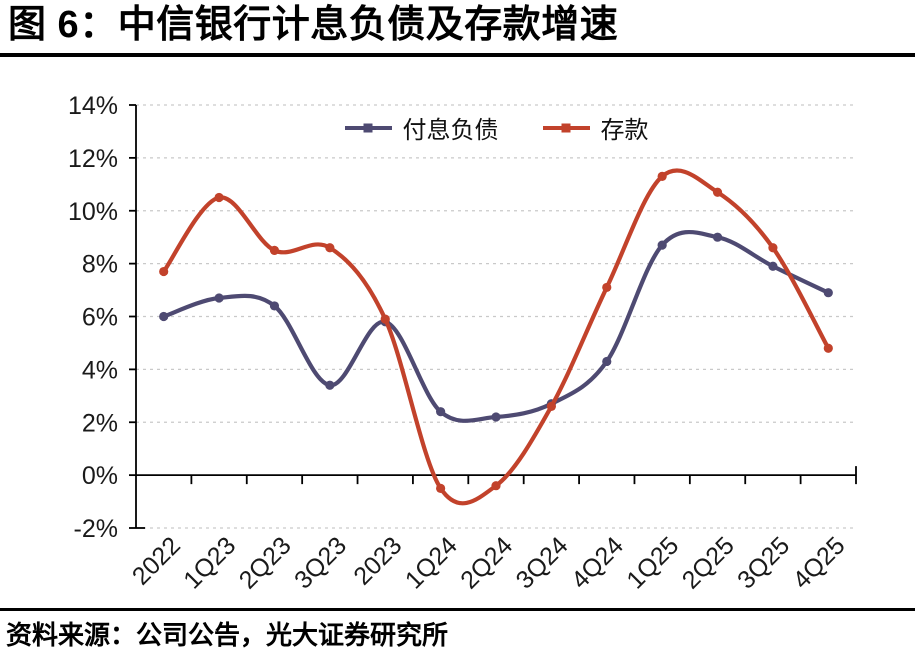  I want to click on svg-text: 12%, so click(93, 159).